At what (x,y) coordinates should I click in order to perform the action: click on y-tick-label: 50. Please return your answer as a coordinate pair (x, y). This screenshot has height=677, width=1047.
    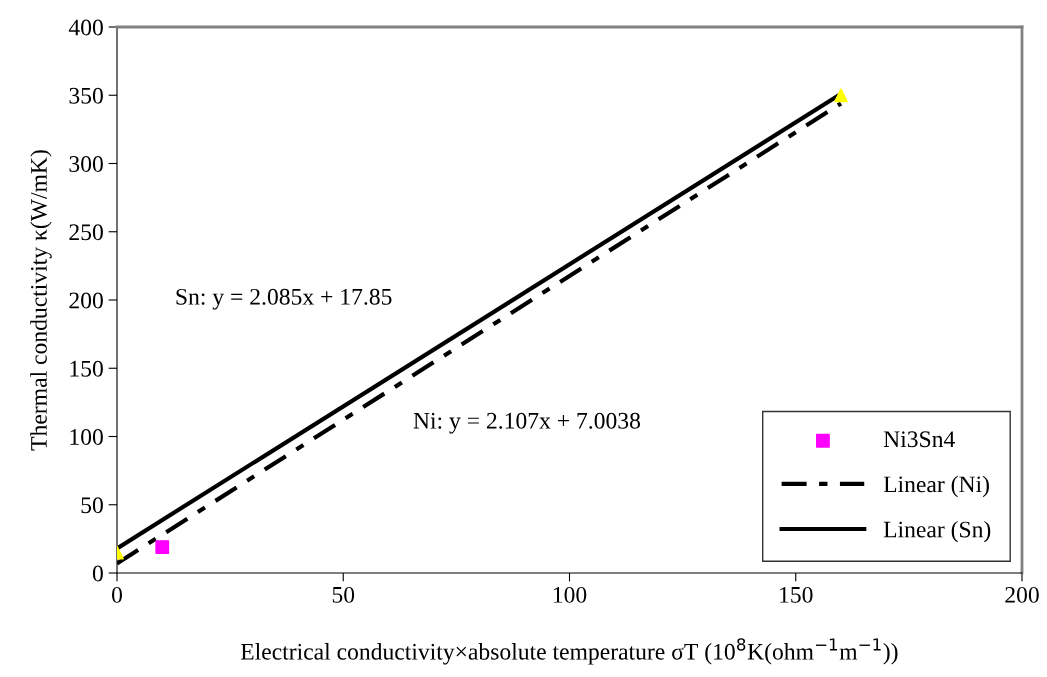
    Looking at the image, I should click on (92, 505).